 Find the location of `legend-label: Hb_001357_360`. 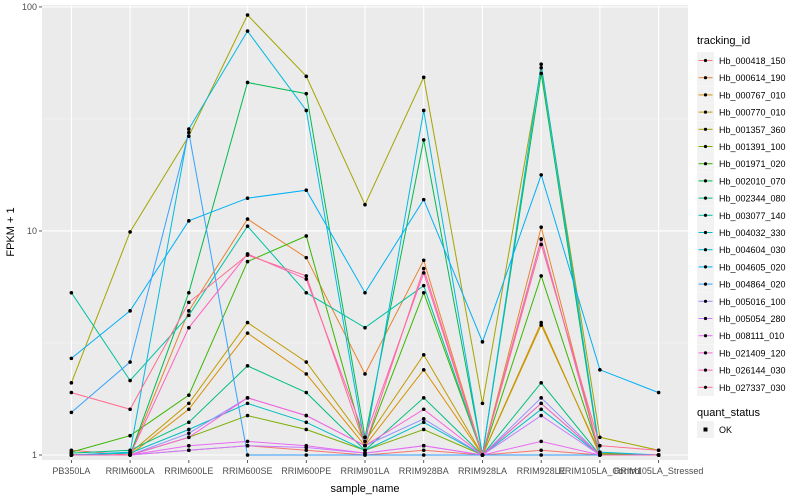

legend-label: Hb_001357_360 is located at coordinates (752, 130).